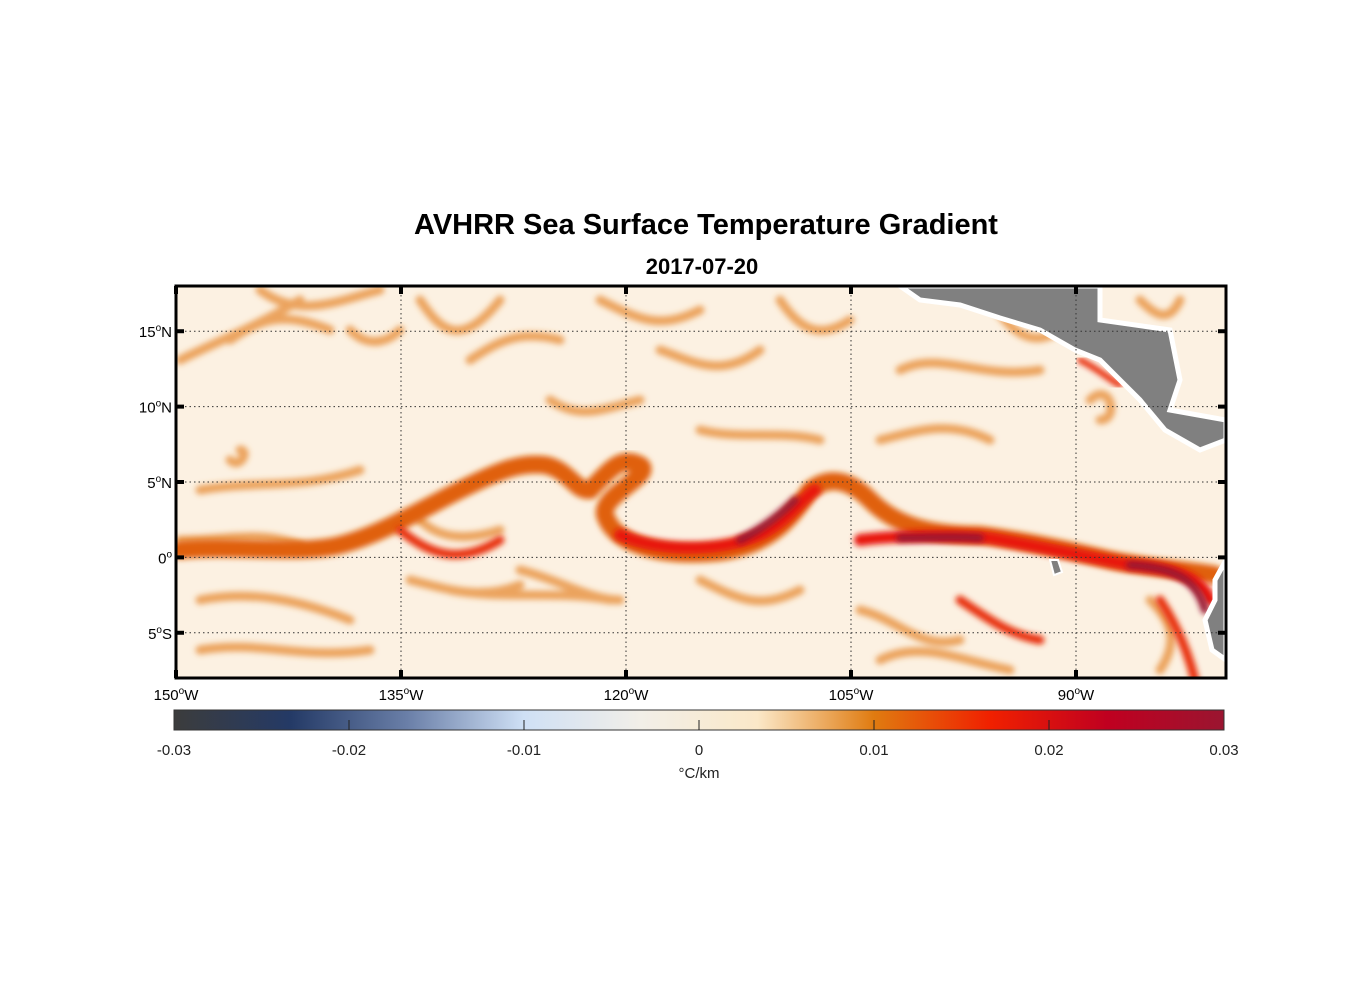 Image resolution: width=1356 pixels, height=1005 pixels. Describe the element at coordinates (873, 750) in the screenshot. I see `colorbar-tick-label: 0.01` at that location.